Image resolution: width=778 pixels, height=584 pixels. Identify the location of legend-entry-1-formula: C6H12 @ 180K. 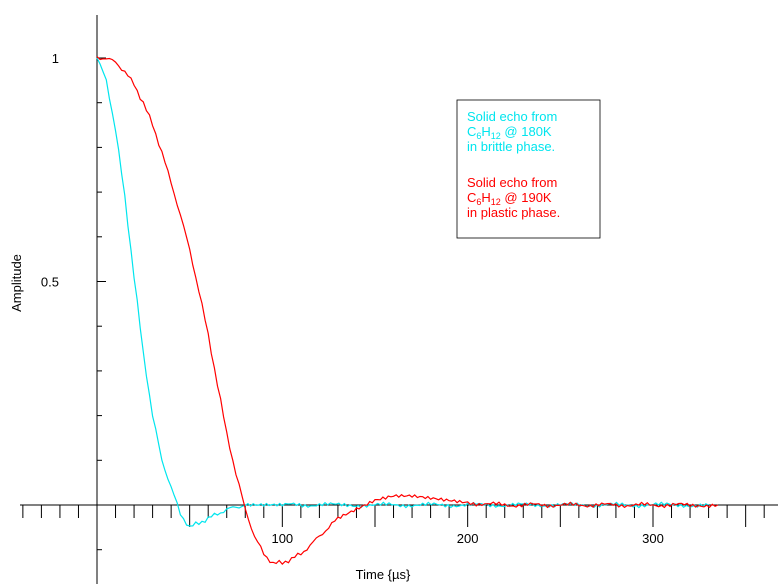
(509, 132).